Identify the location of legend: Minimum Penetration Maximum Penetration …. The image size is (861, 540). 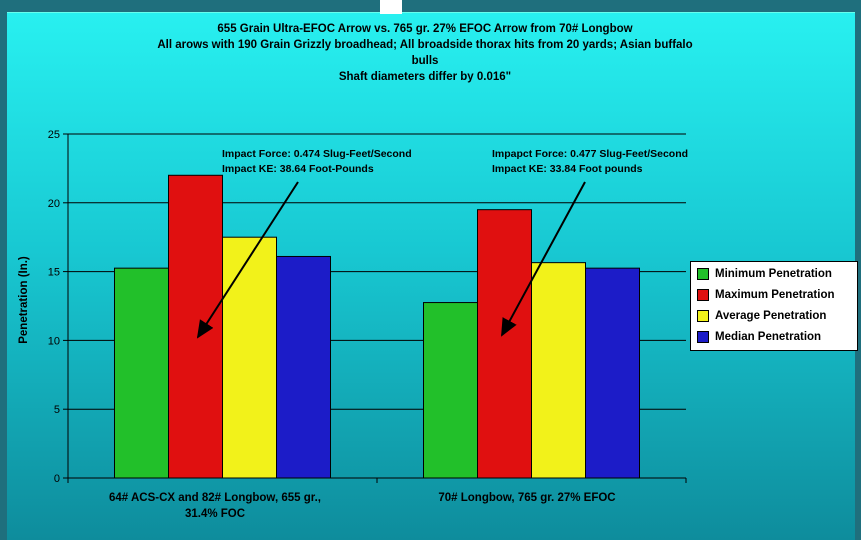
(774, 306).